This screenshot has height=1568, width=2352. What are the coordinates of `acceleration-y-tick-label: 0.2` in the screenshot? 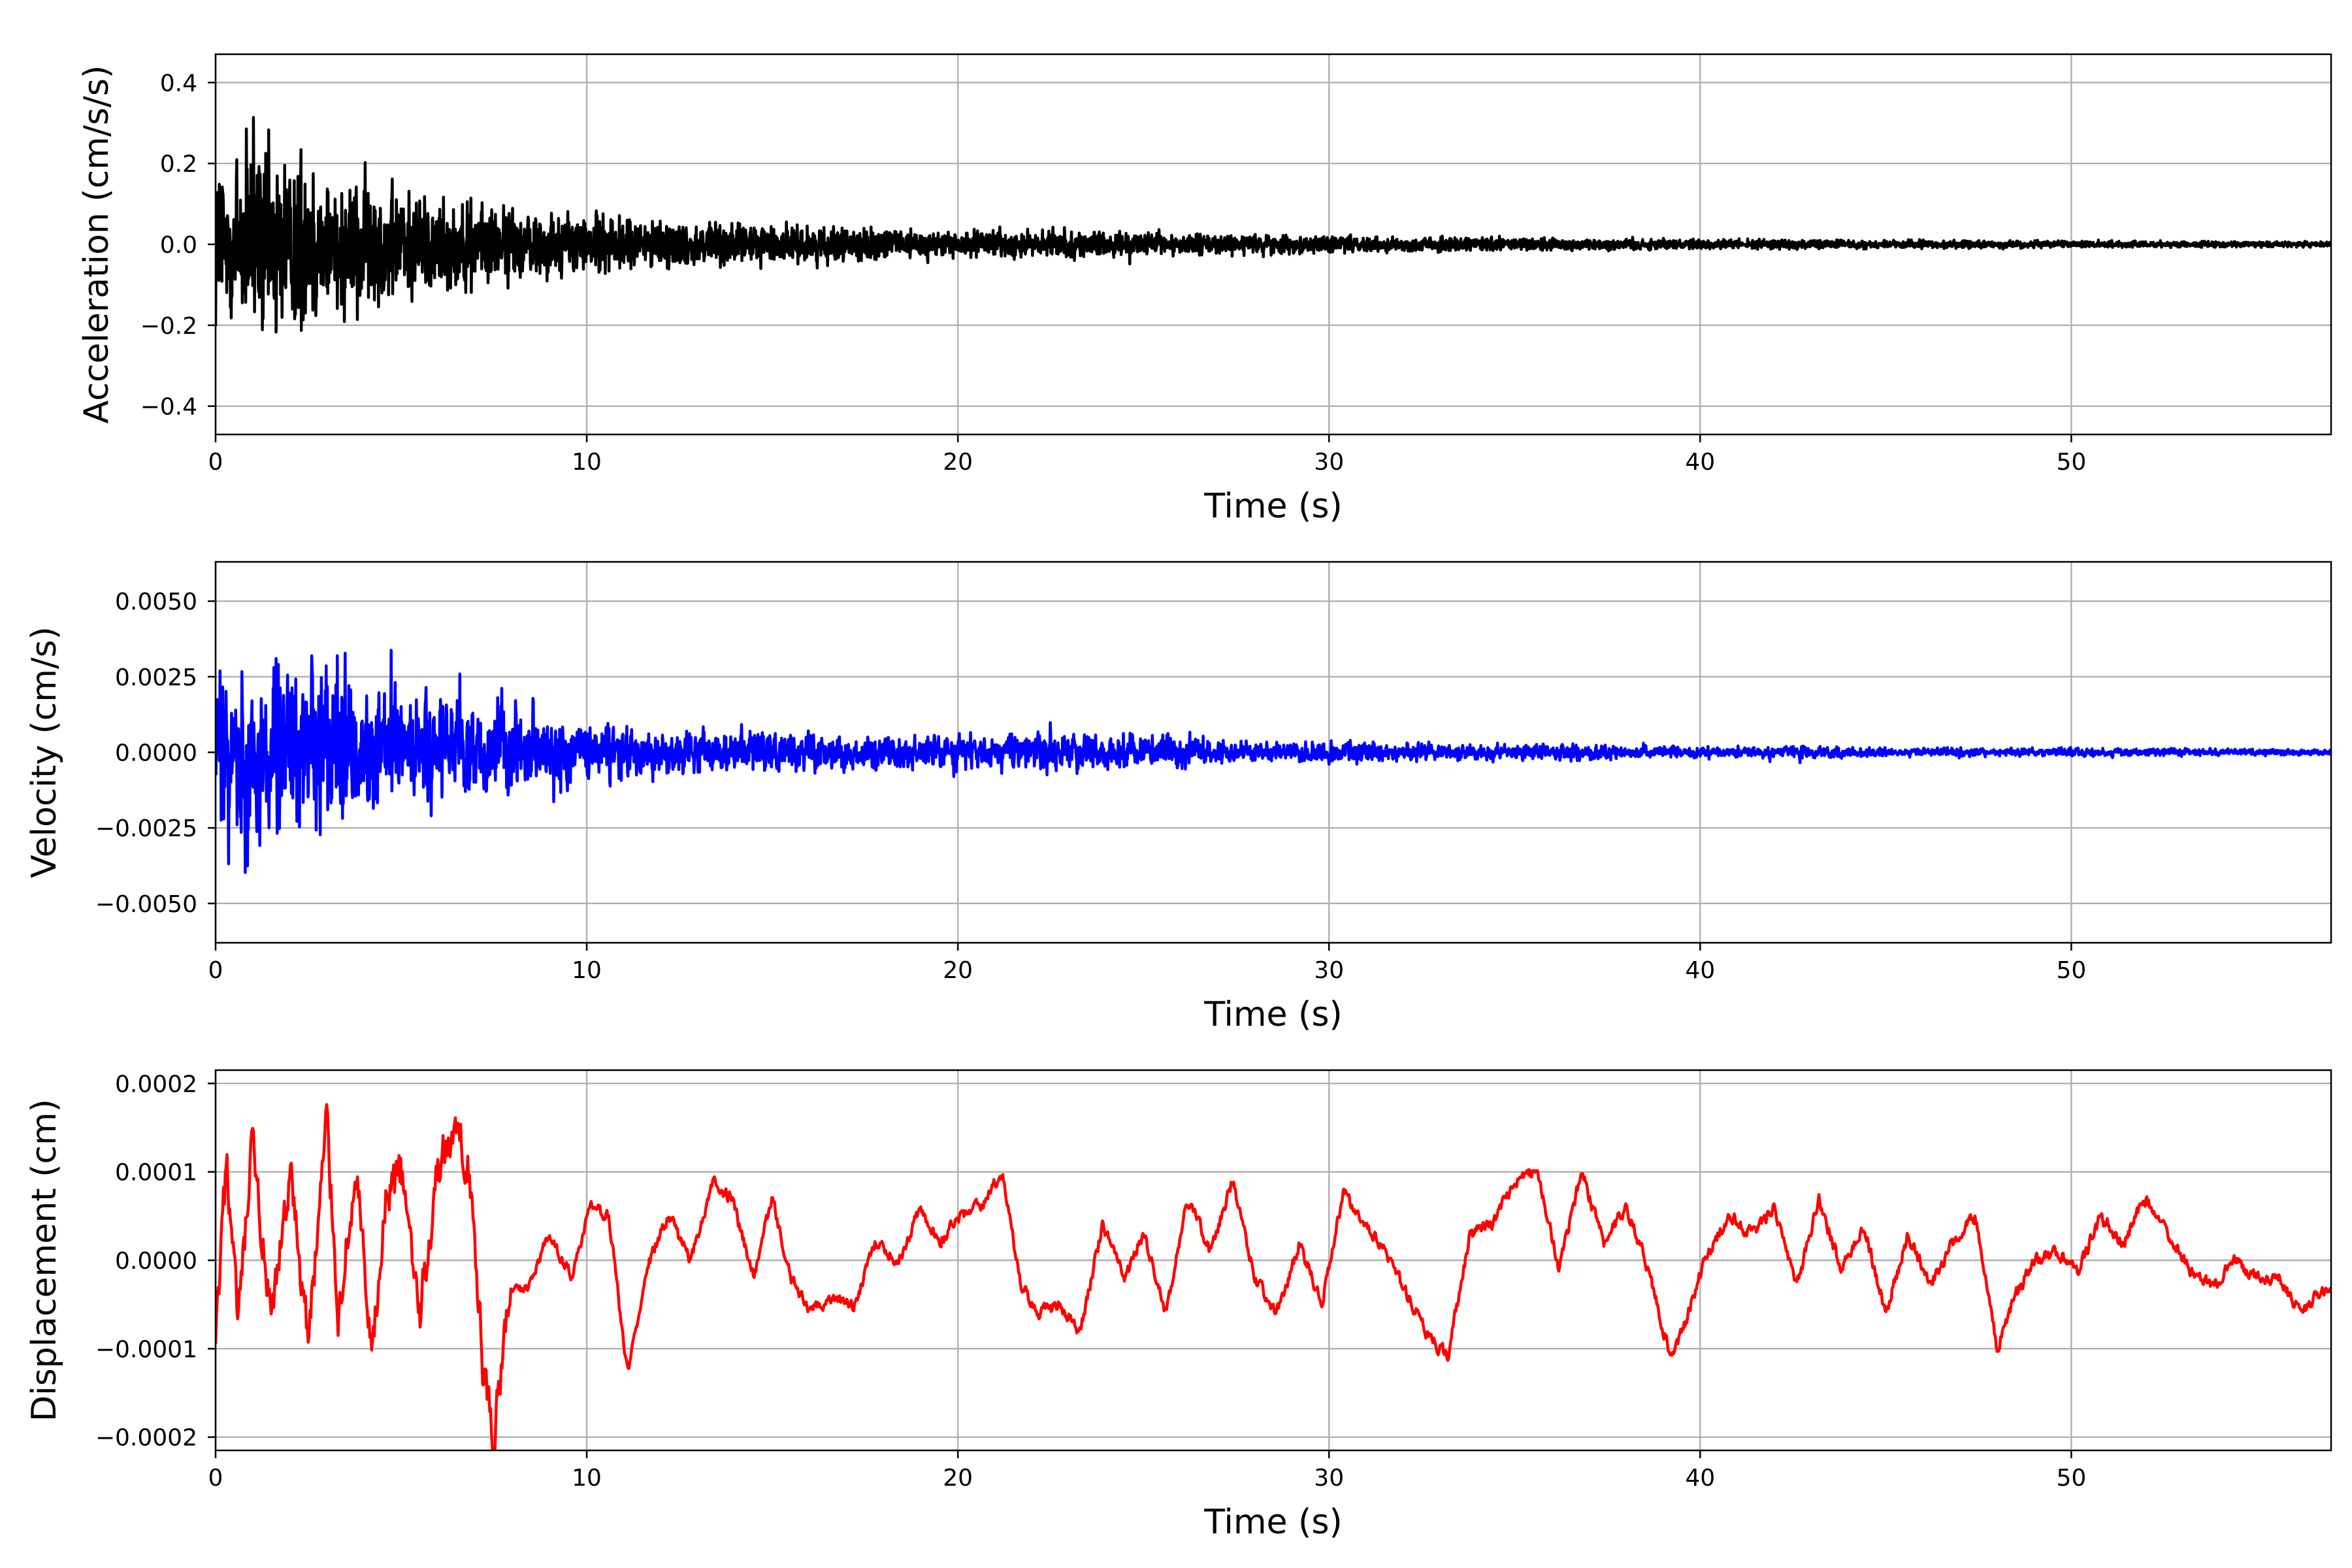 It's located at (178, 164).